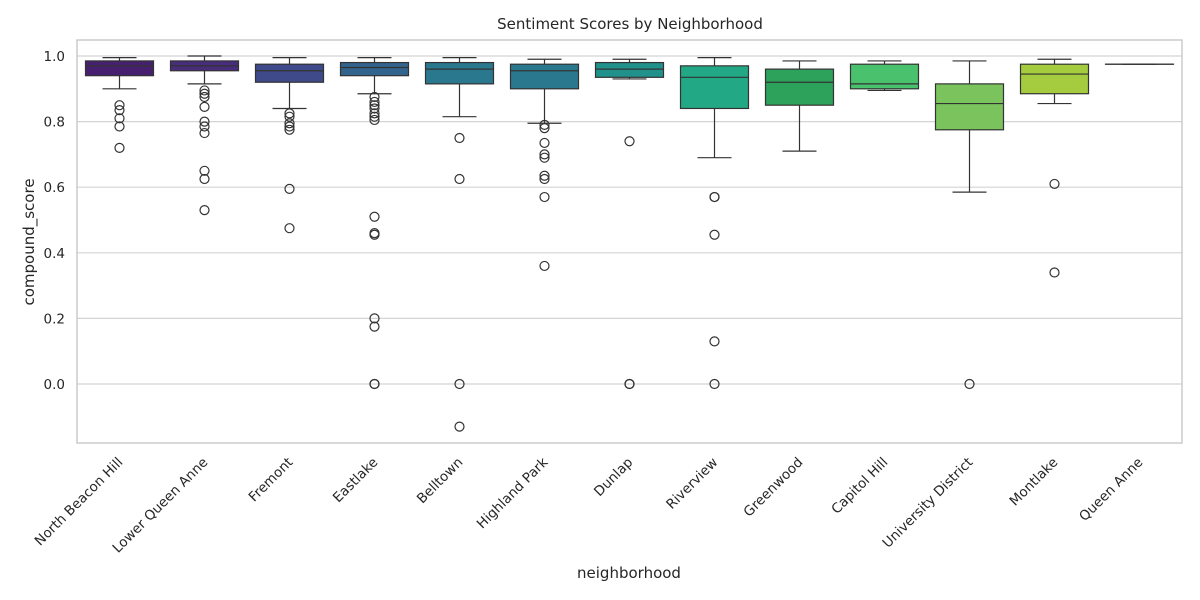 Image resolution: width=1200 pixels, height=600 pixels. I want to click on x-tick-label: Highland Park, so click(513, 493).